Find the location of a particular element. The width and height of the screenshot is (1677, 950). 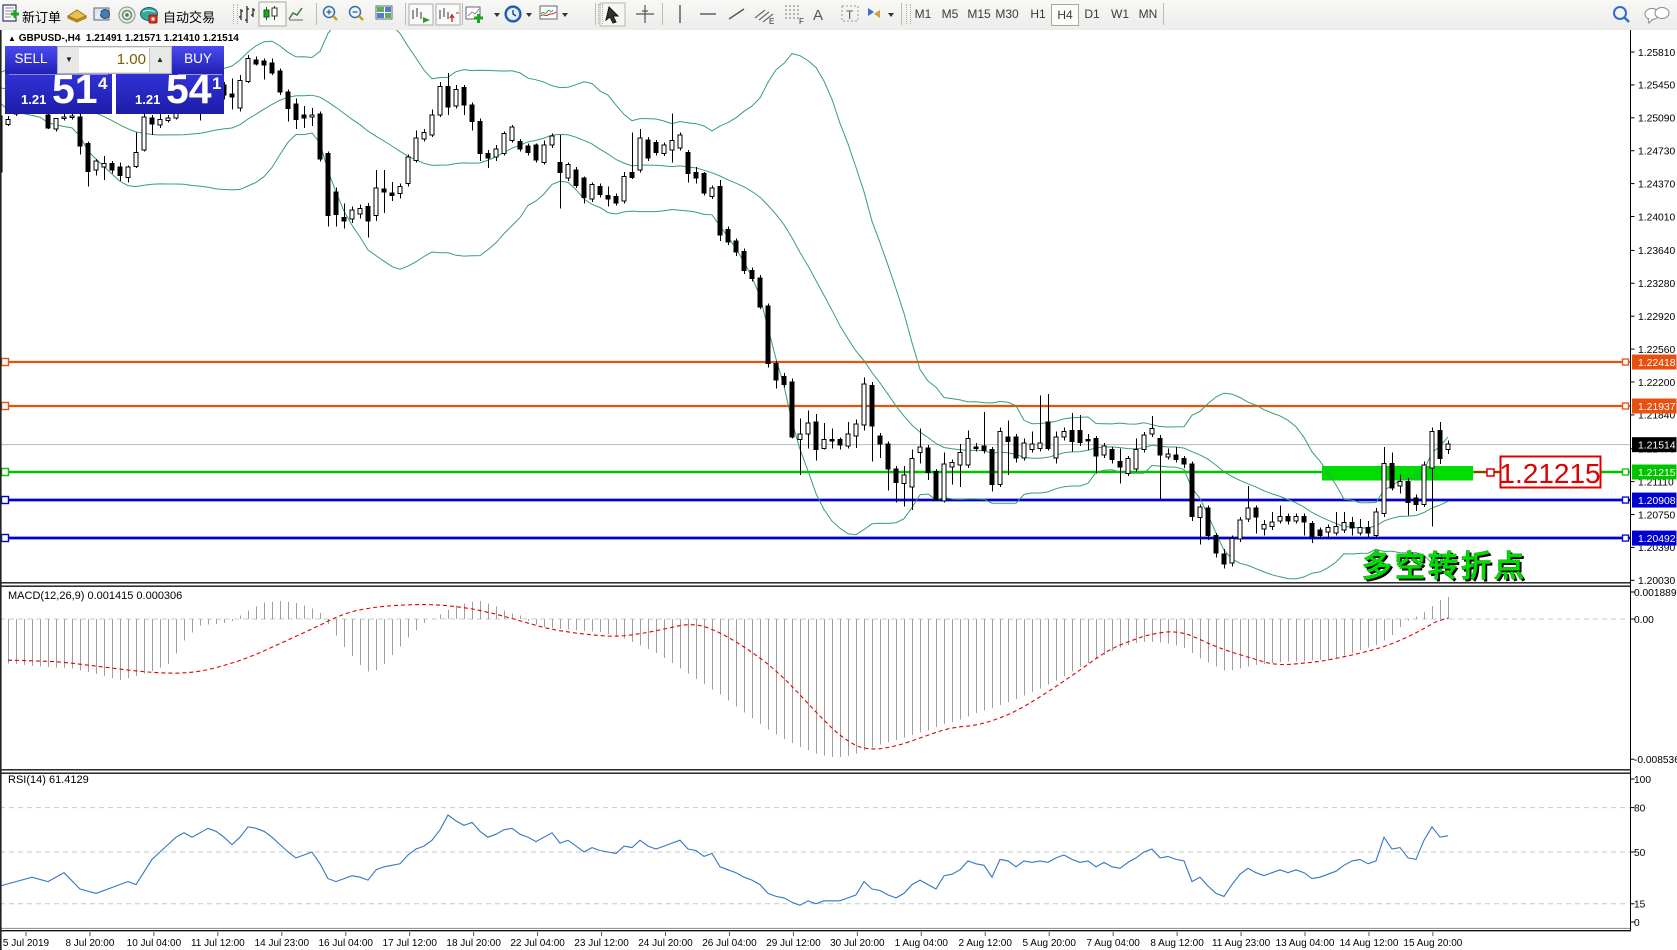

svg-text: 17 Jul 12:00 is located at coordinates (409, 943).